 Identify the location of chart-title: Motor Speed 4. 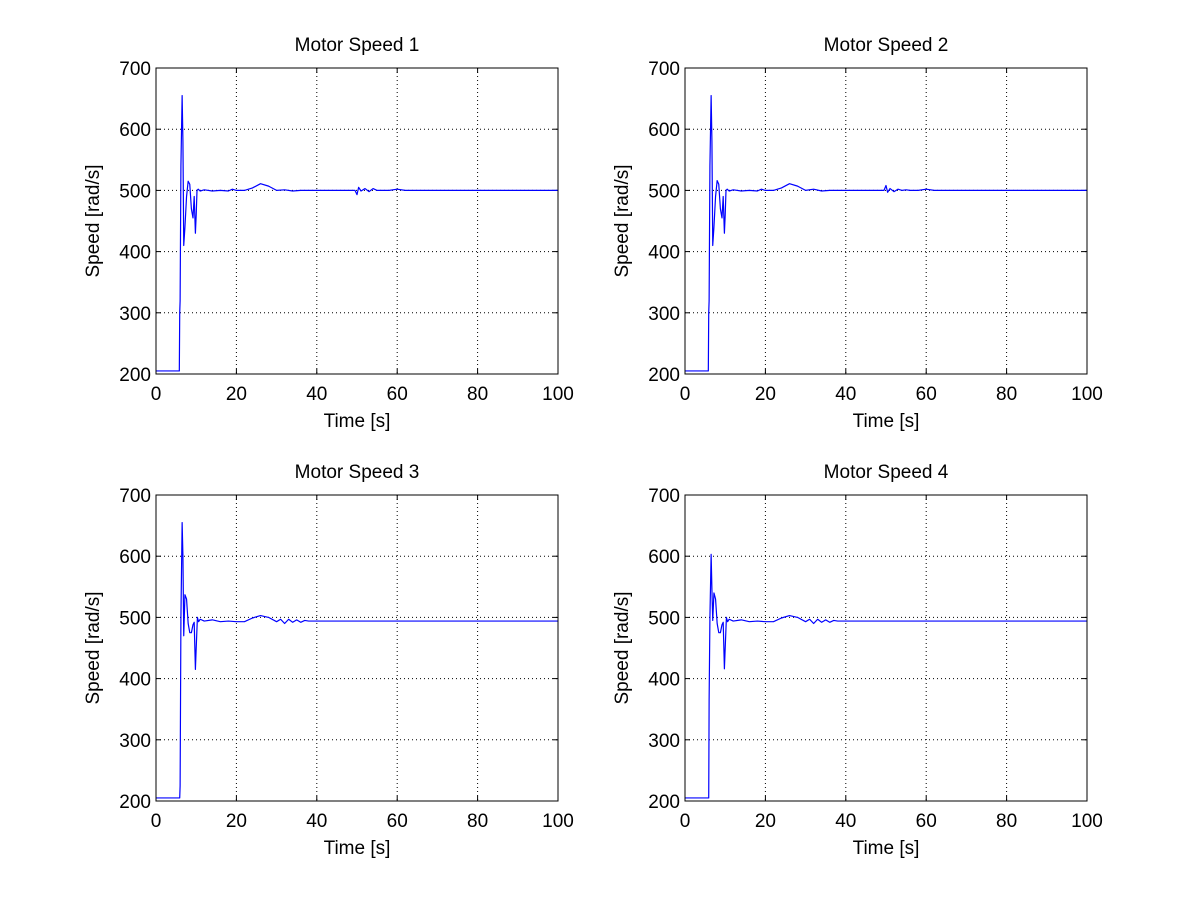
(886, 472).